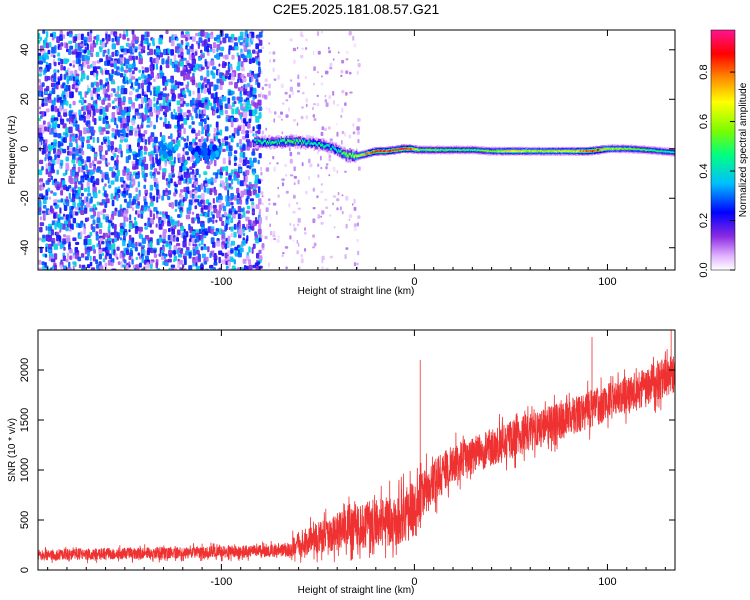 This screenshot has width=750, height=600. I want to click on y-tick-label: 0, so click(25, 570).